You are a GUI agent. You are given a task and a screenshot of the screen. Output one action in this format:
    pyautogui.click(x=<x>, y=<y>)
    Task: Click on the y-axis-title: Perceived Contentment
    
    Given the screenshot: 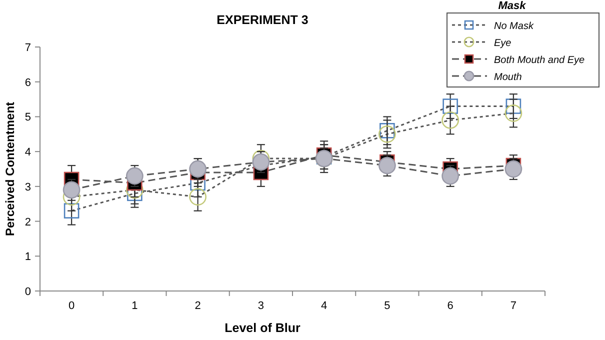 What is the action you would take?
    pyautogui.click(x=10, y=169)
    